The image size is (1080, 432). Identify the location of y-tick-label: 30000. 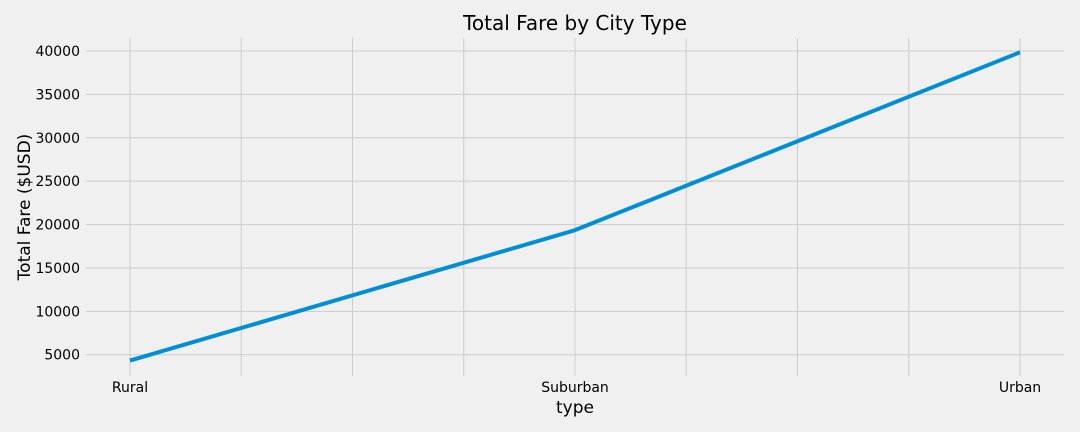
(57, 139).